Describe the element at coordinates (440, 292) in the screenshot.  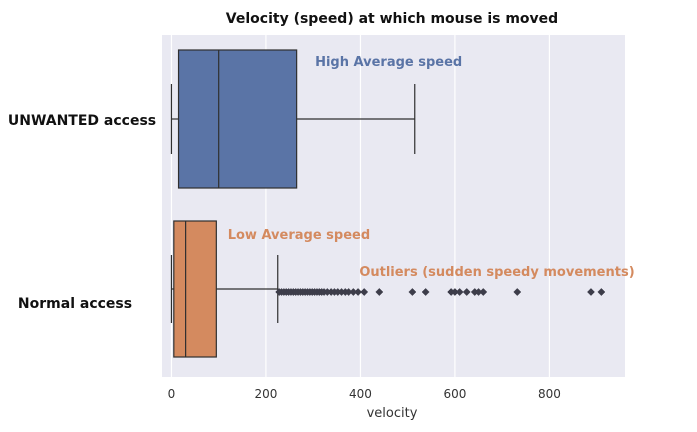
I see `outlier-points` at that location.